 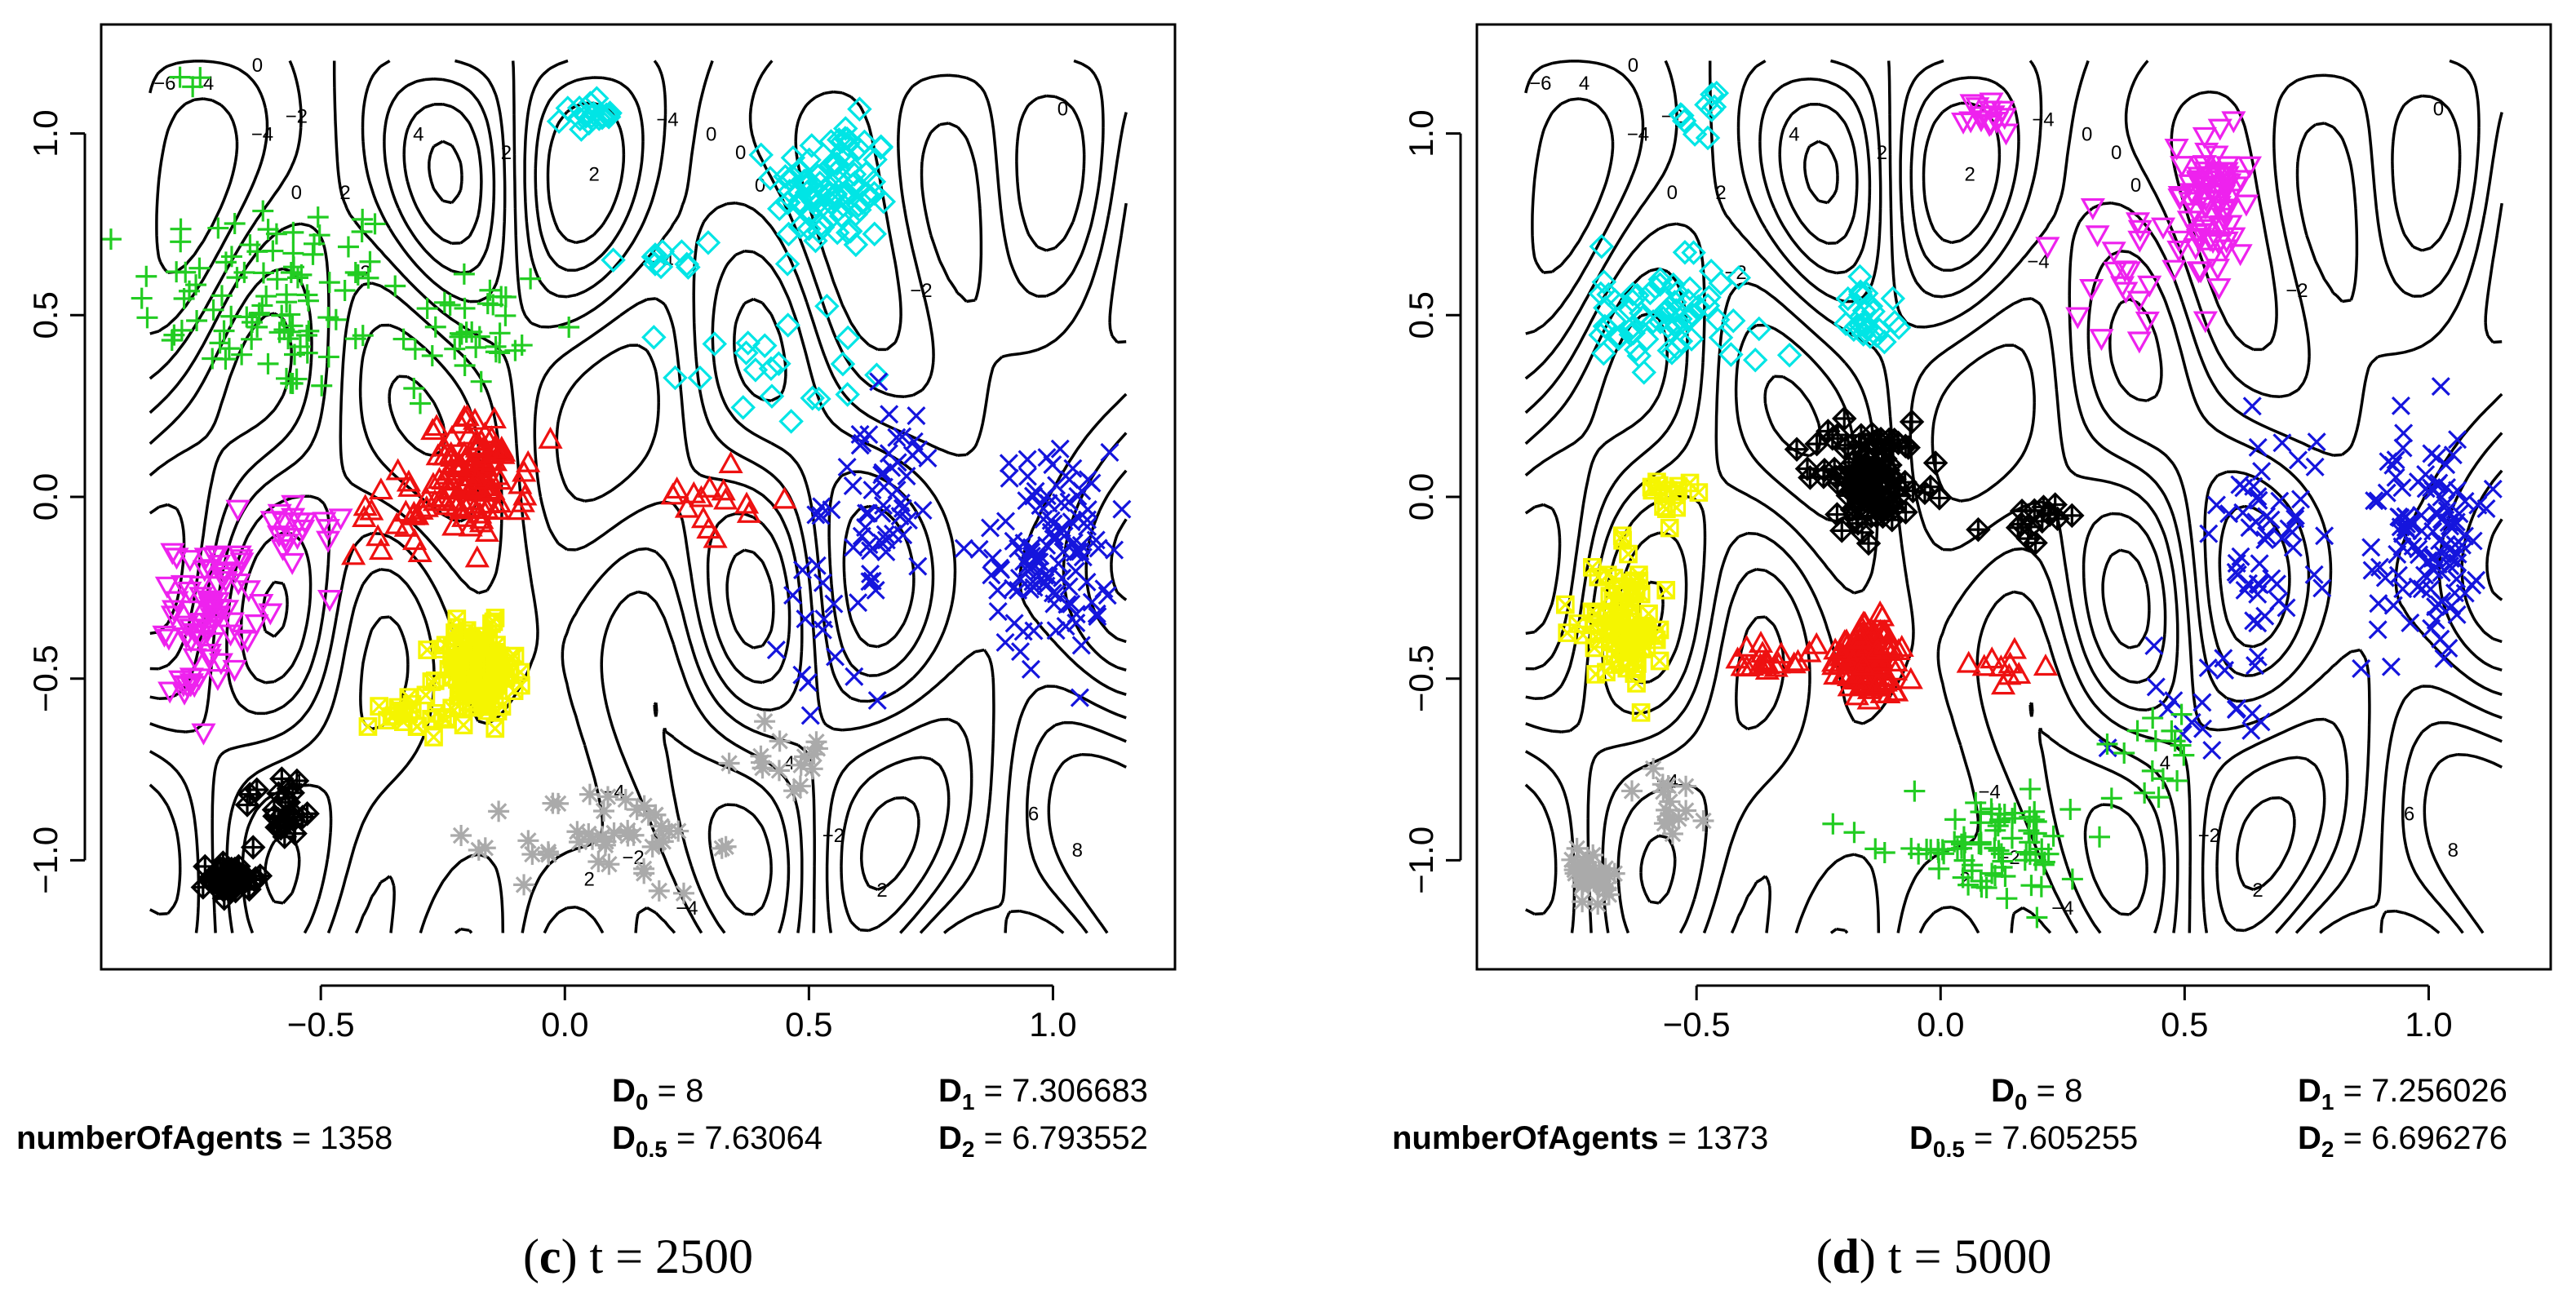 I want to click on contour-label: −4, so click(x=262, y=135).